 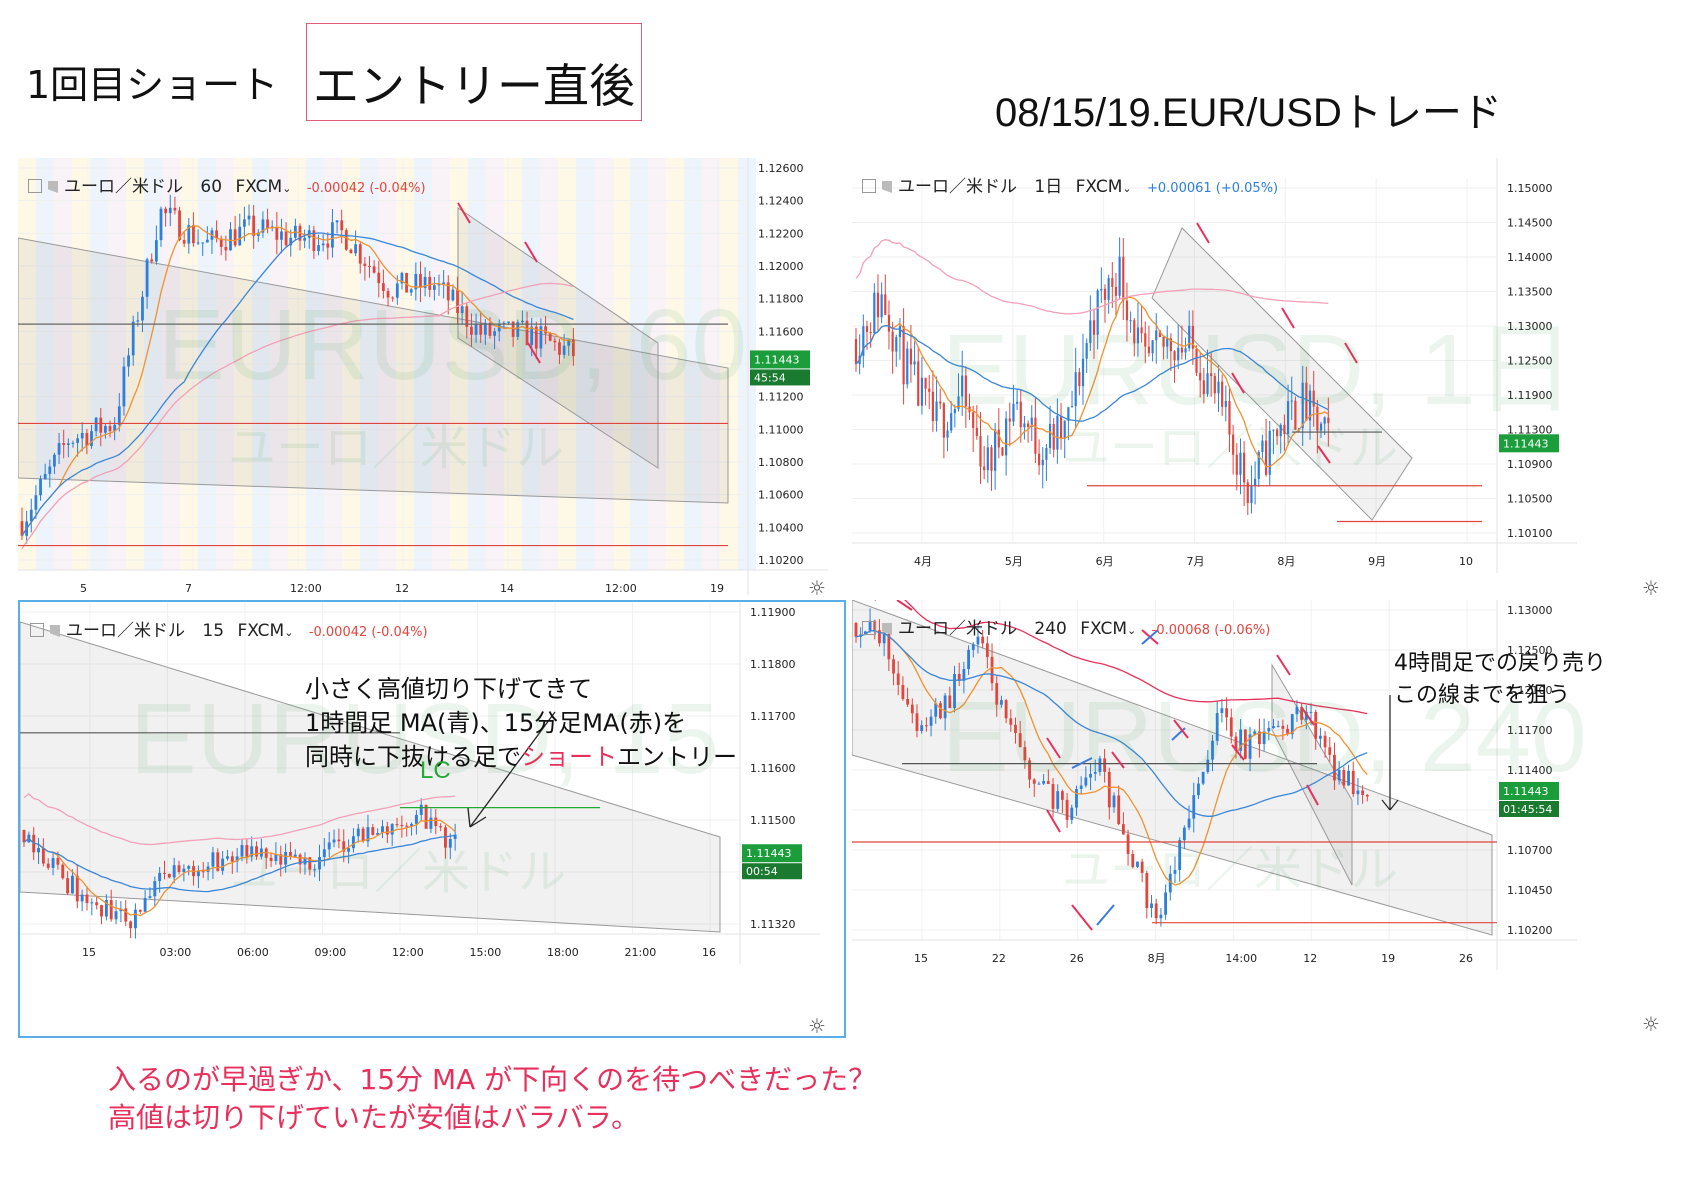 What do you see at coordinates (717, 588) in the screenshot?
I see `x-tick-label: 19` at bounding box center [717, 588].